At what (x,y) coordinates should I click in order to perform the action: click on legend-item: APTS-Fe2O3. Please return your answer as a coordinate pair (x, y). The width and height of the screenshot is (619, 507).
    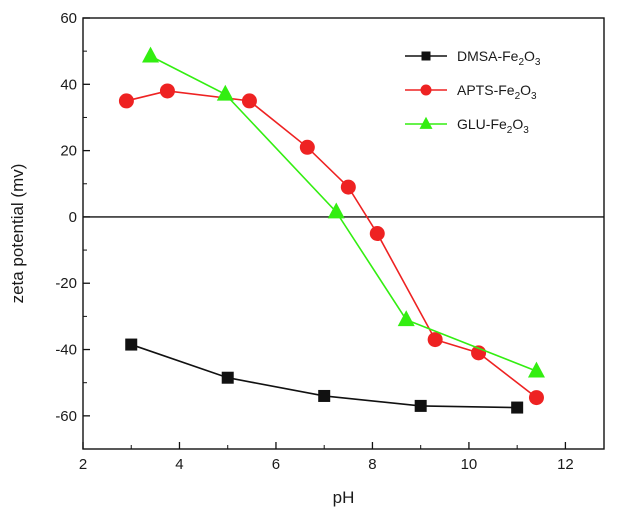
    Looking at the image, I should click on (471, 92).